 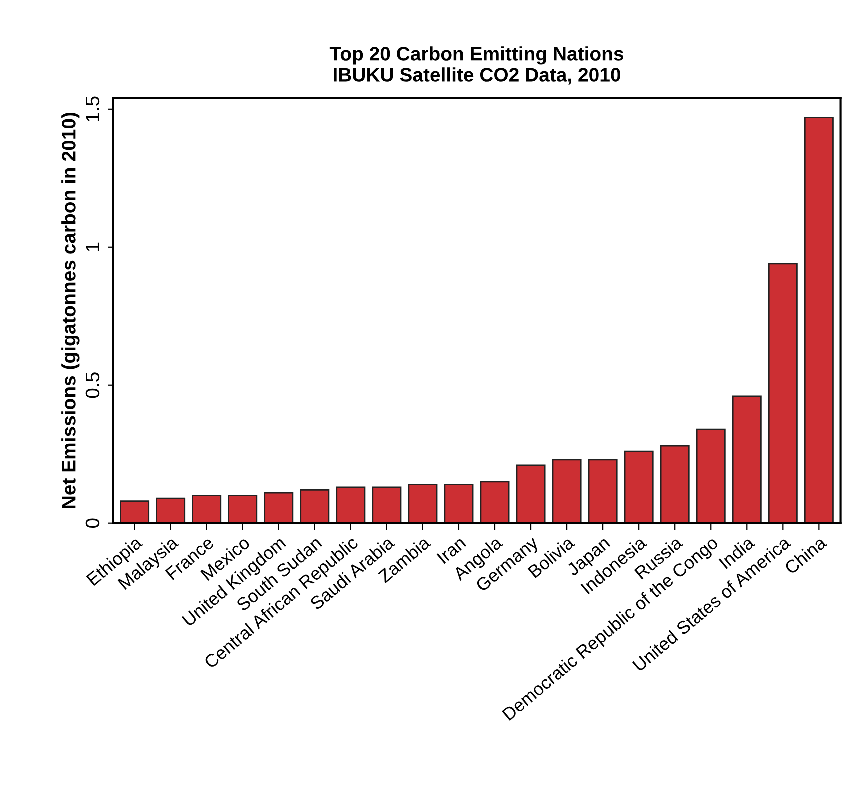 What do you see at coordinates (93, 523) in the screenshot?
I see `y-tick-label: 0` at bounding box center [93, 523].